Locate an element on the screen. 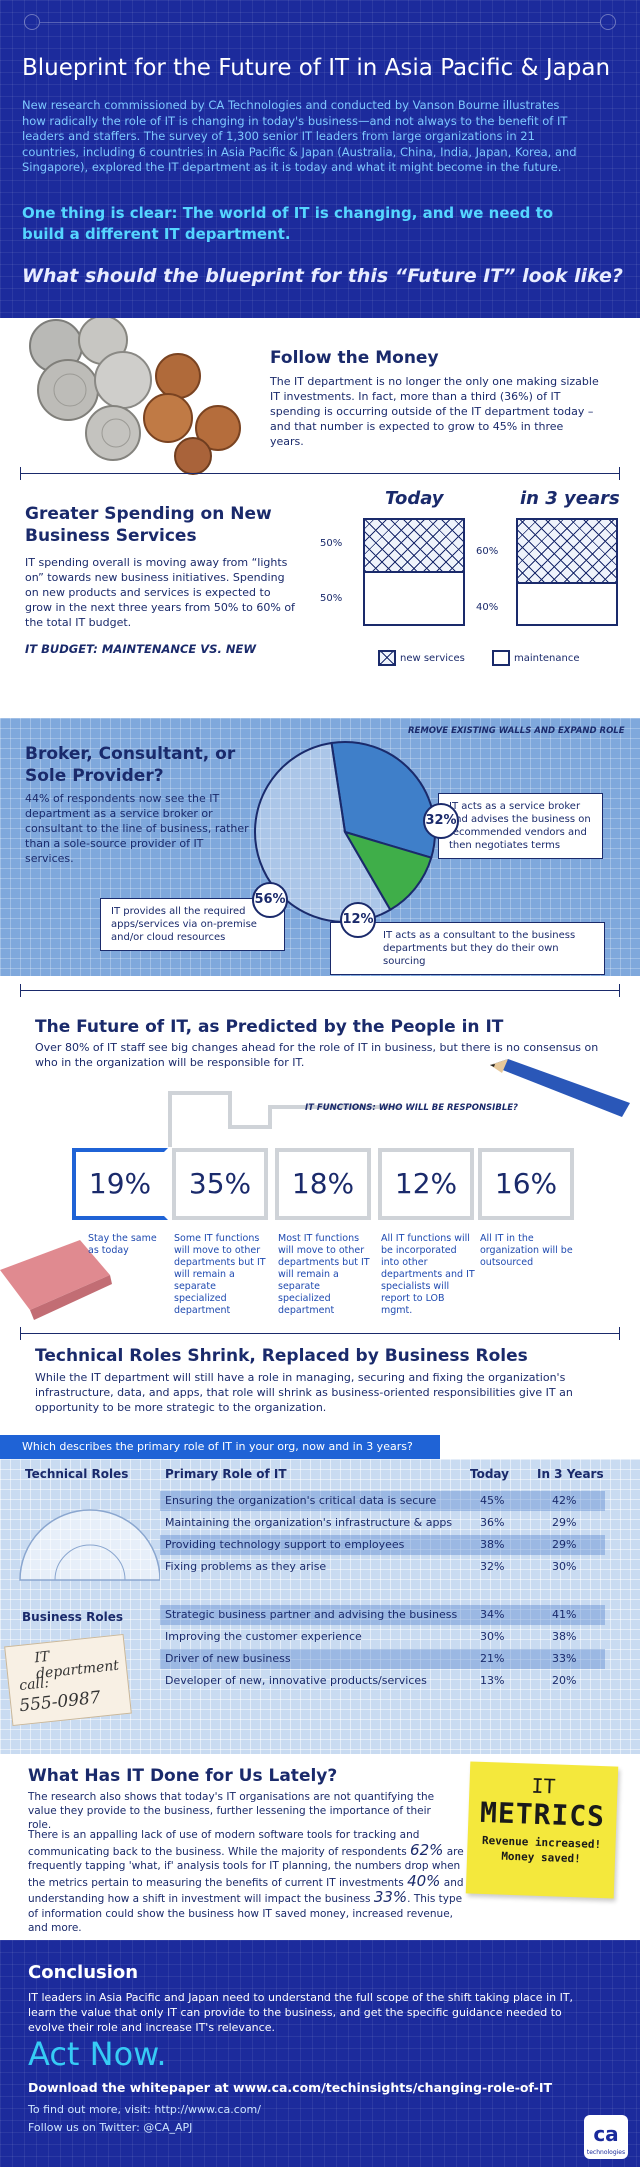 This screenshot has width=640, height=2167. stat-62: 62% is located at coordinates (427, 1849).